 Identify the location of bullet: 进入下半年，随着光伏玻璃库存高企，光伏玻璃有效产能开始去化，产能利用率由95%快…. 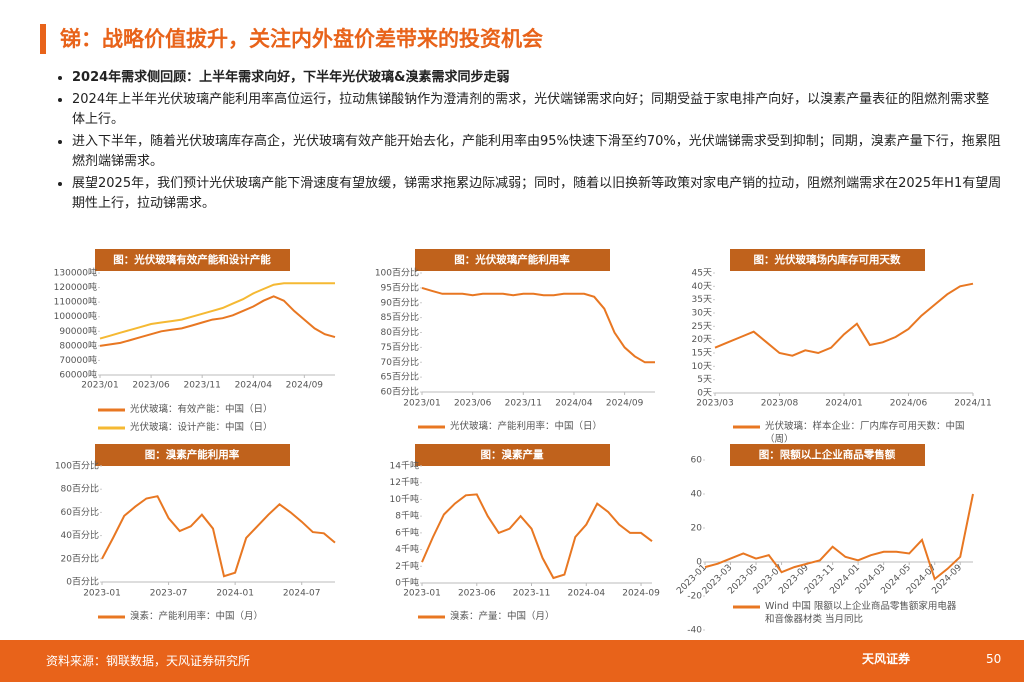
(537, 152).